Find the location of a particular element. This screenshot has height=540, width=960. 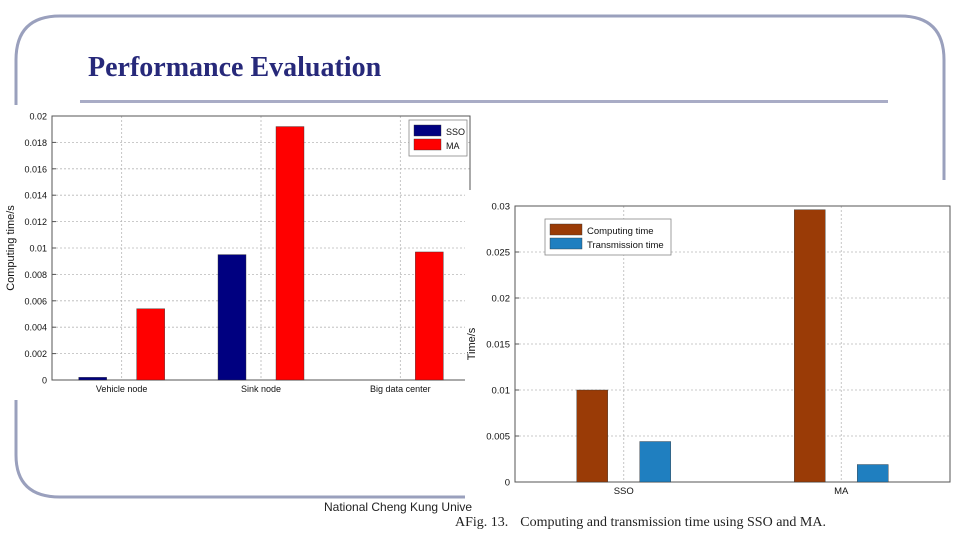

c2-bar-computing-time-sso is located at coordinates (592, 436).